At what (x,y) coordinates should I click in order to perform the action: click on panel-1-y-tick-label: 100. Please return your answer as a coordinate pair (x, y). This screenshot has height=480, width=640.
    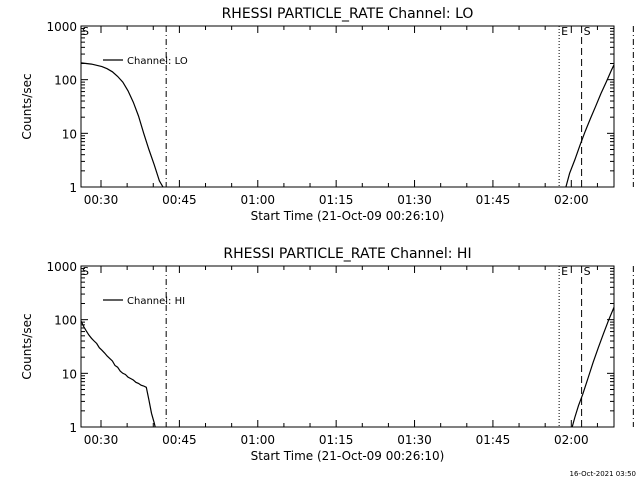
    Looking at the image, I should click on (65, 81).